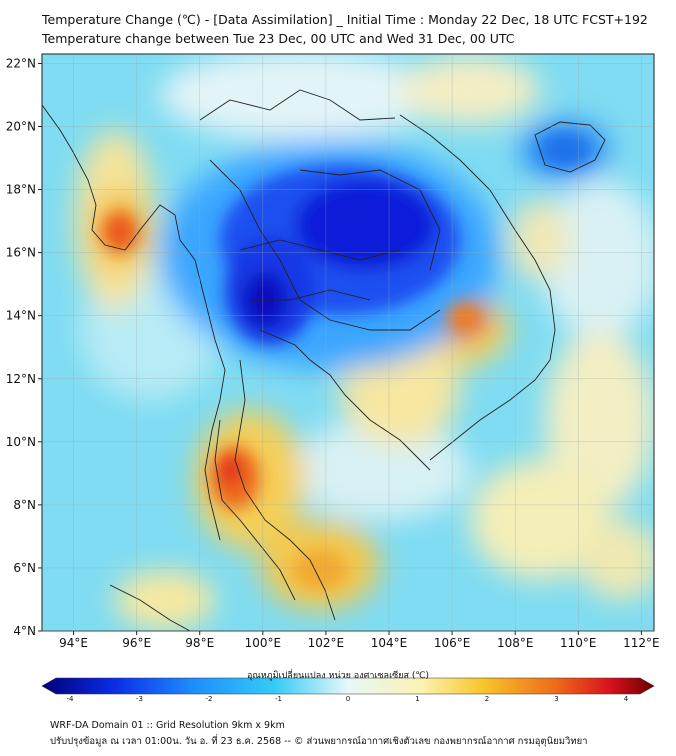 This screenshot has width=676, height=756. Describe the element at coordinates (326, 643) in the screenshot. I see `lon-tick-label: 102°E` at that location.